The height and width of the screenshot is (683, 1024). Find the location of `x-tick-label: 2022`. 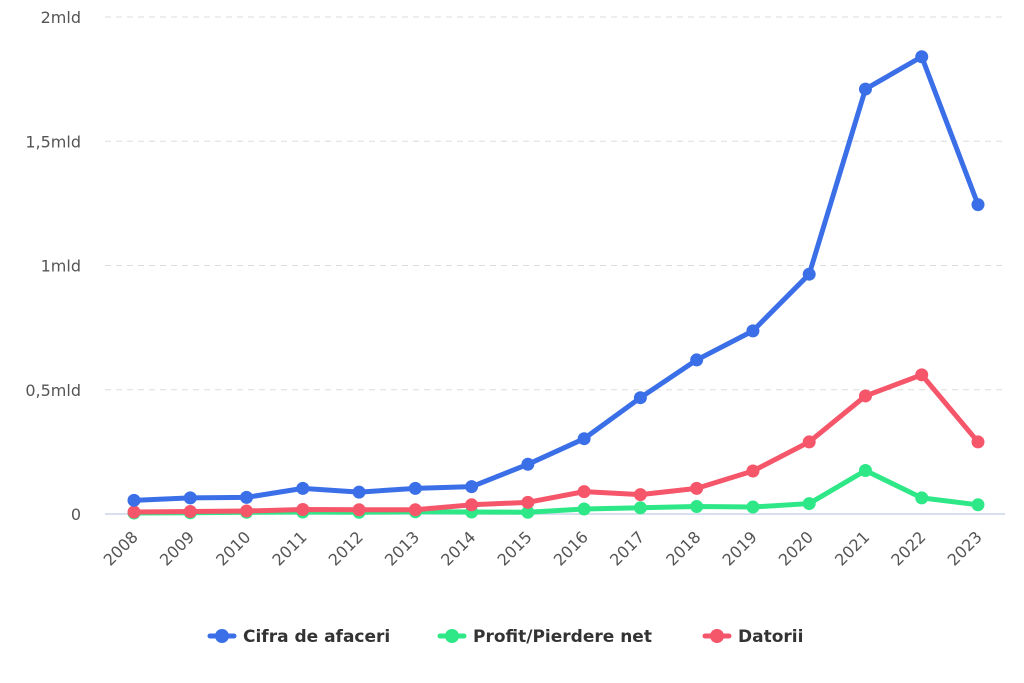

x-tick-label: 2022 is located at coordinates (908, 548).